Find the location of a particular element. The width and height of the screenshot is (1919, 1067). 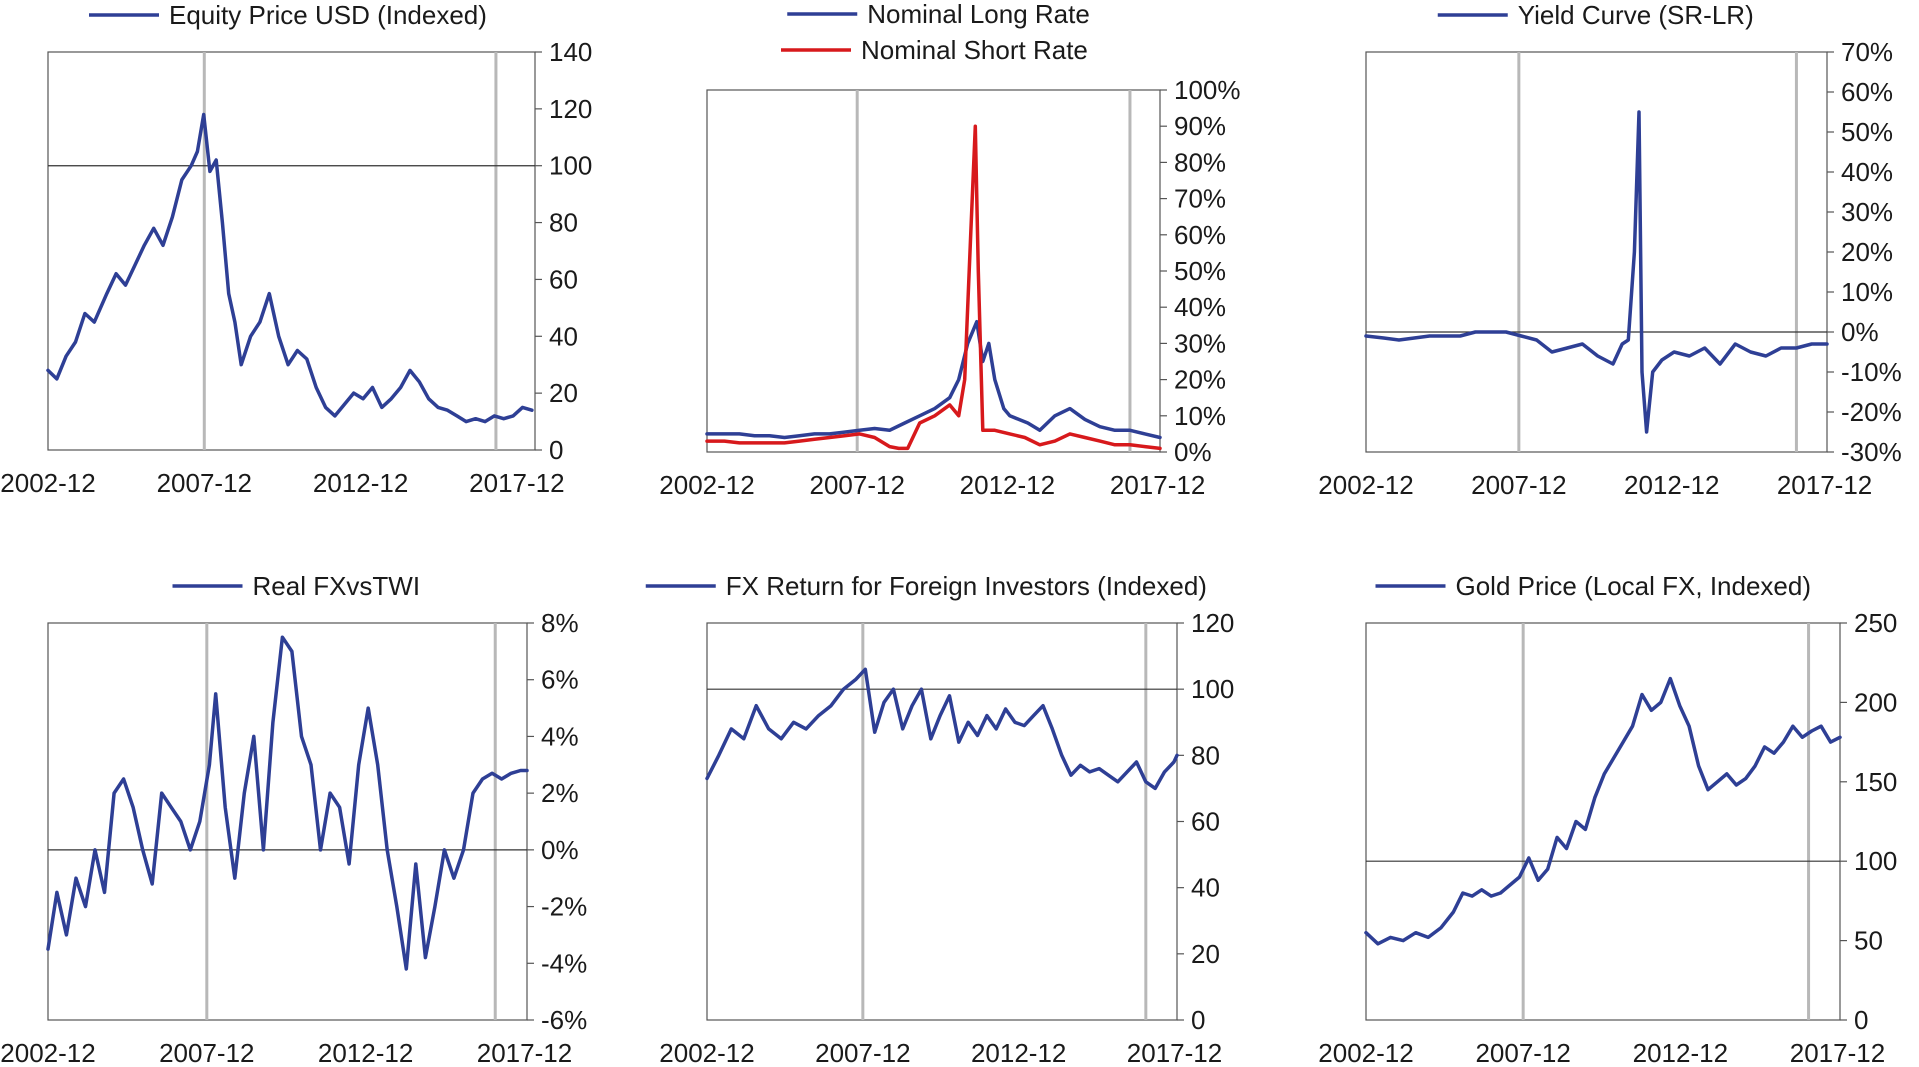

legend-label: Gold Price (Local FX, Indexed) is located at coordinates (1634, 586).